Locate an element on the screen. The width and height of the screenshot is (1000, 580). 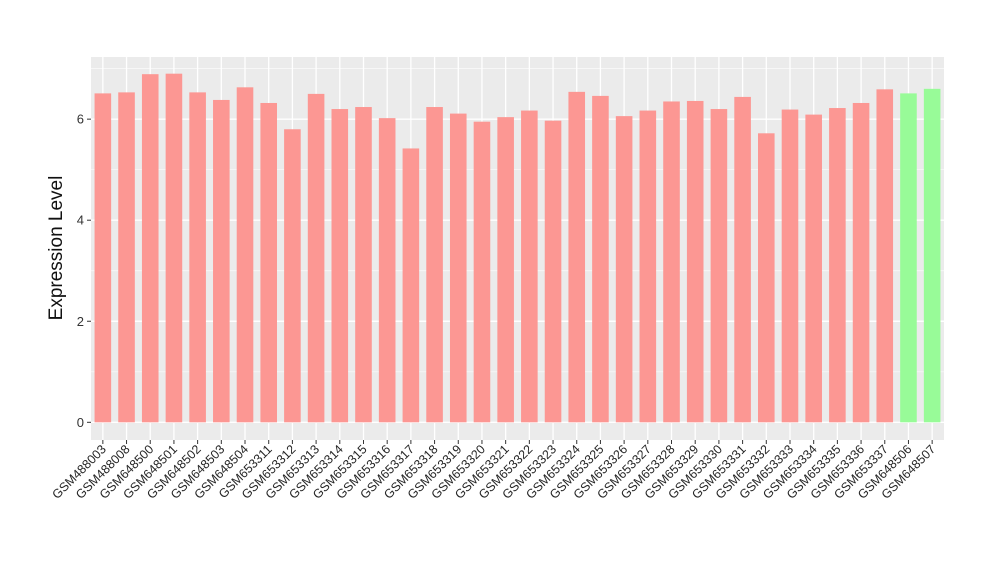
bar-GSM653326 is located at coordinates (624, 269).